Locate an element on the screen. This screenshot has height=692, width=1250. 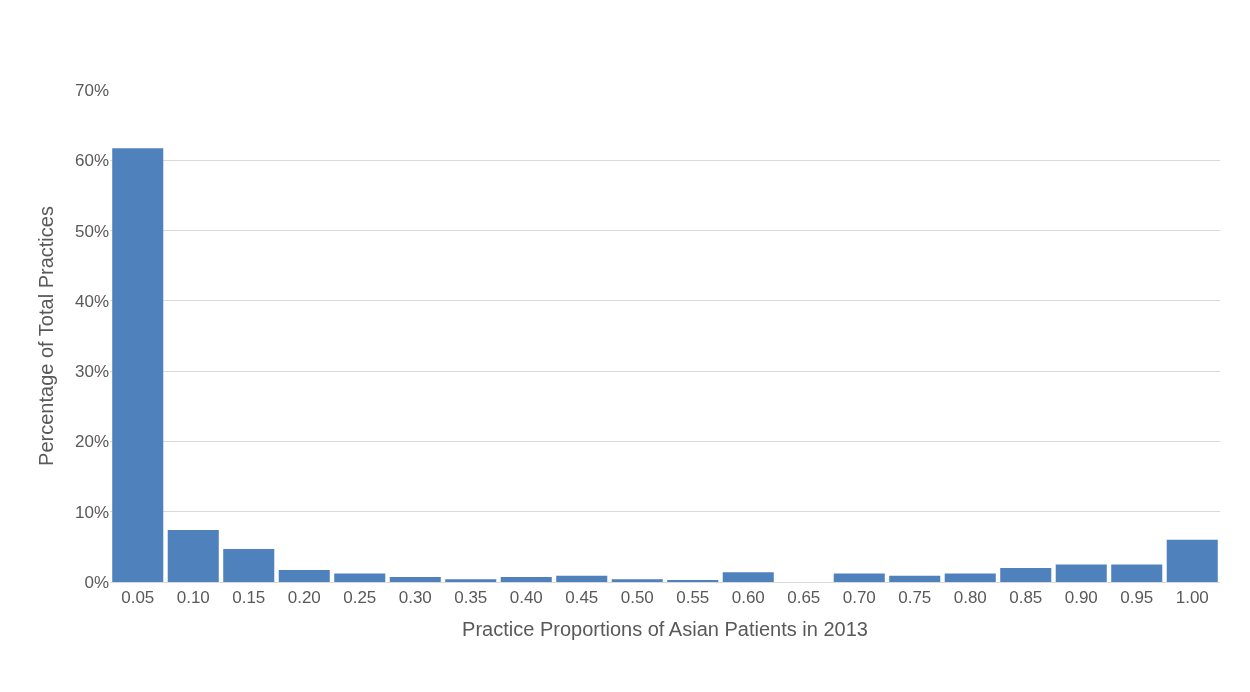
y-tick-label: 70% is located at coordinates (91, 90).